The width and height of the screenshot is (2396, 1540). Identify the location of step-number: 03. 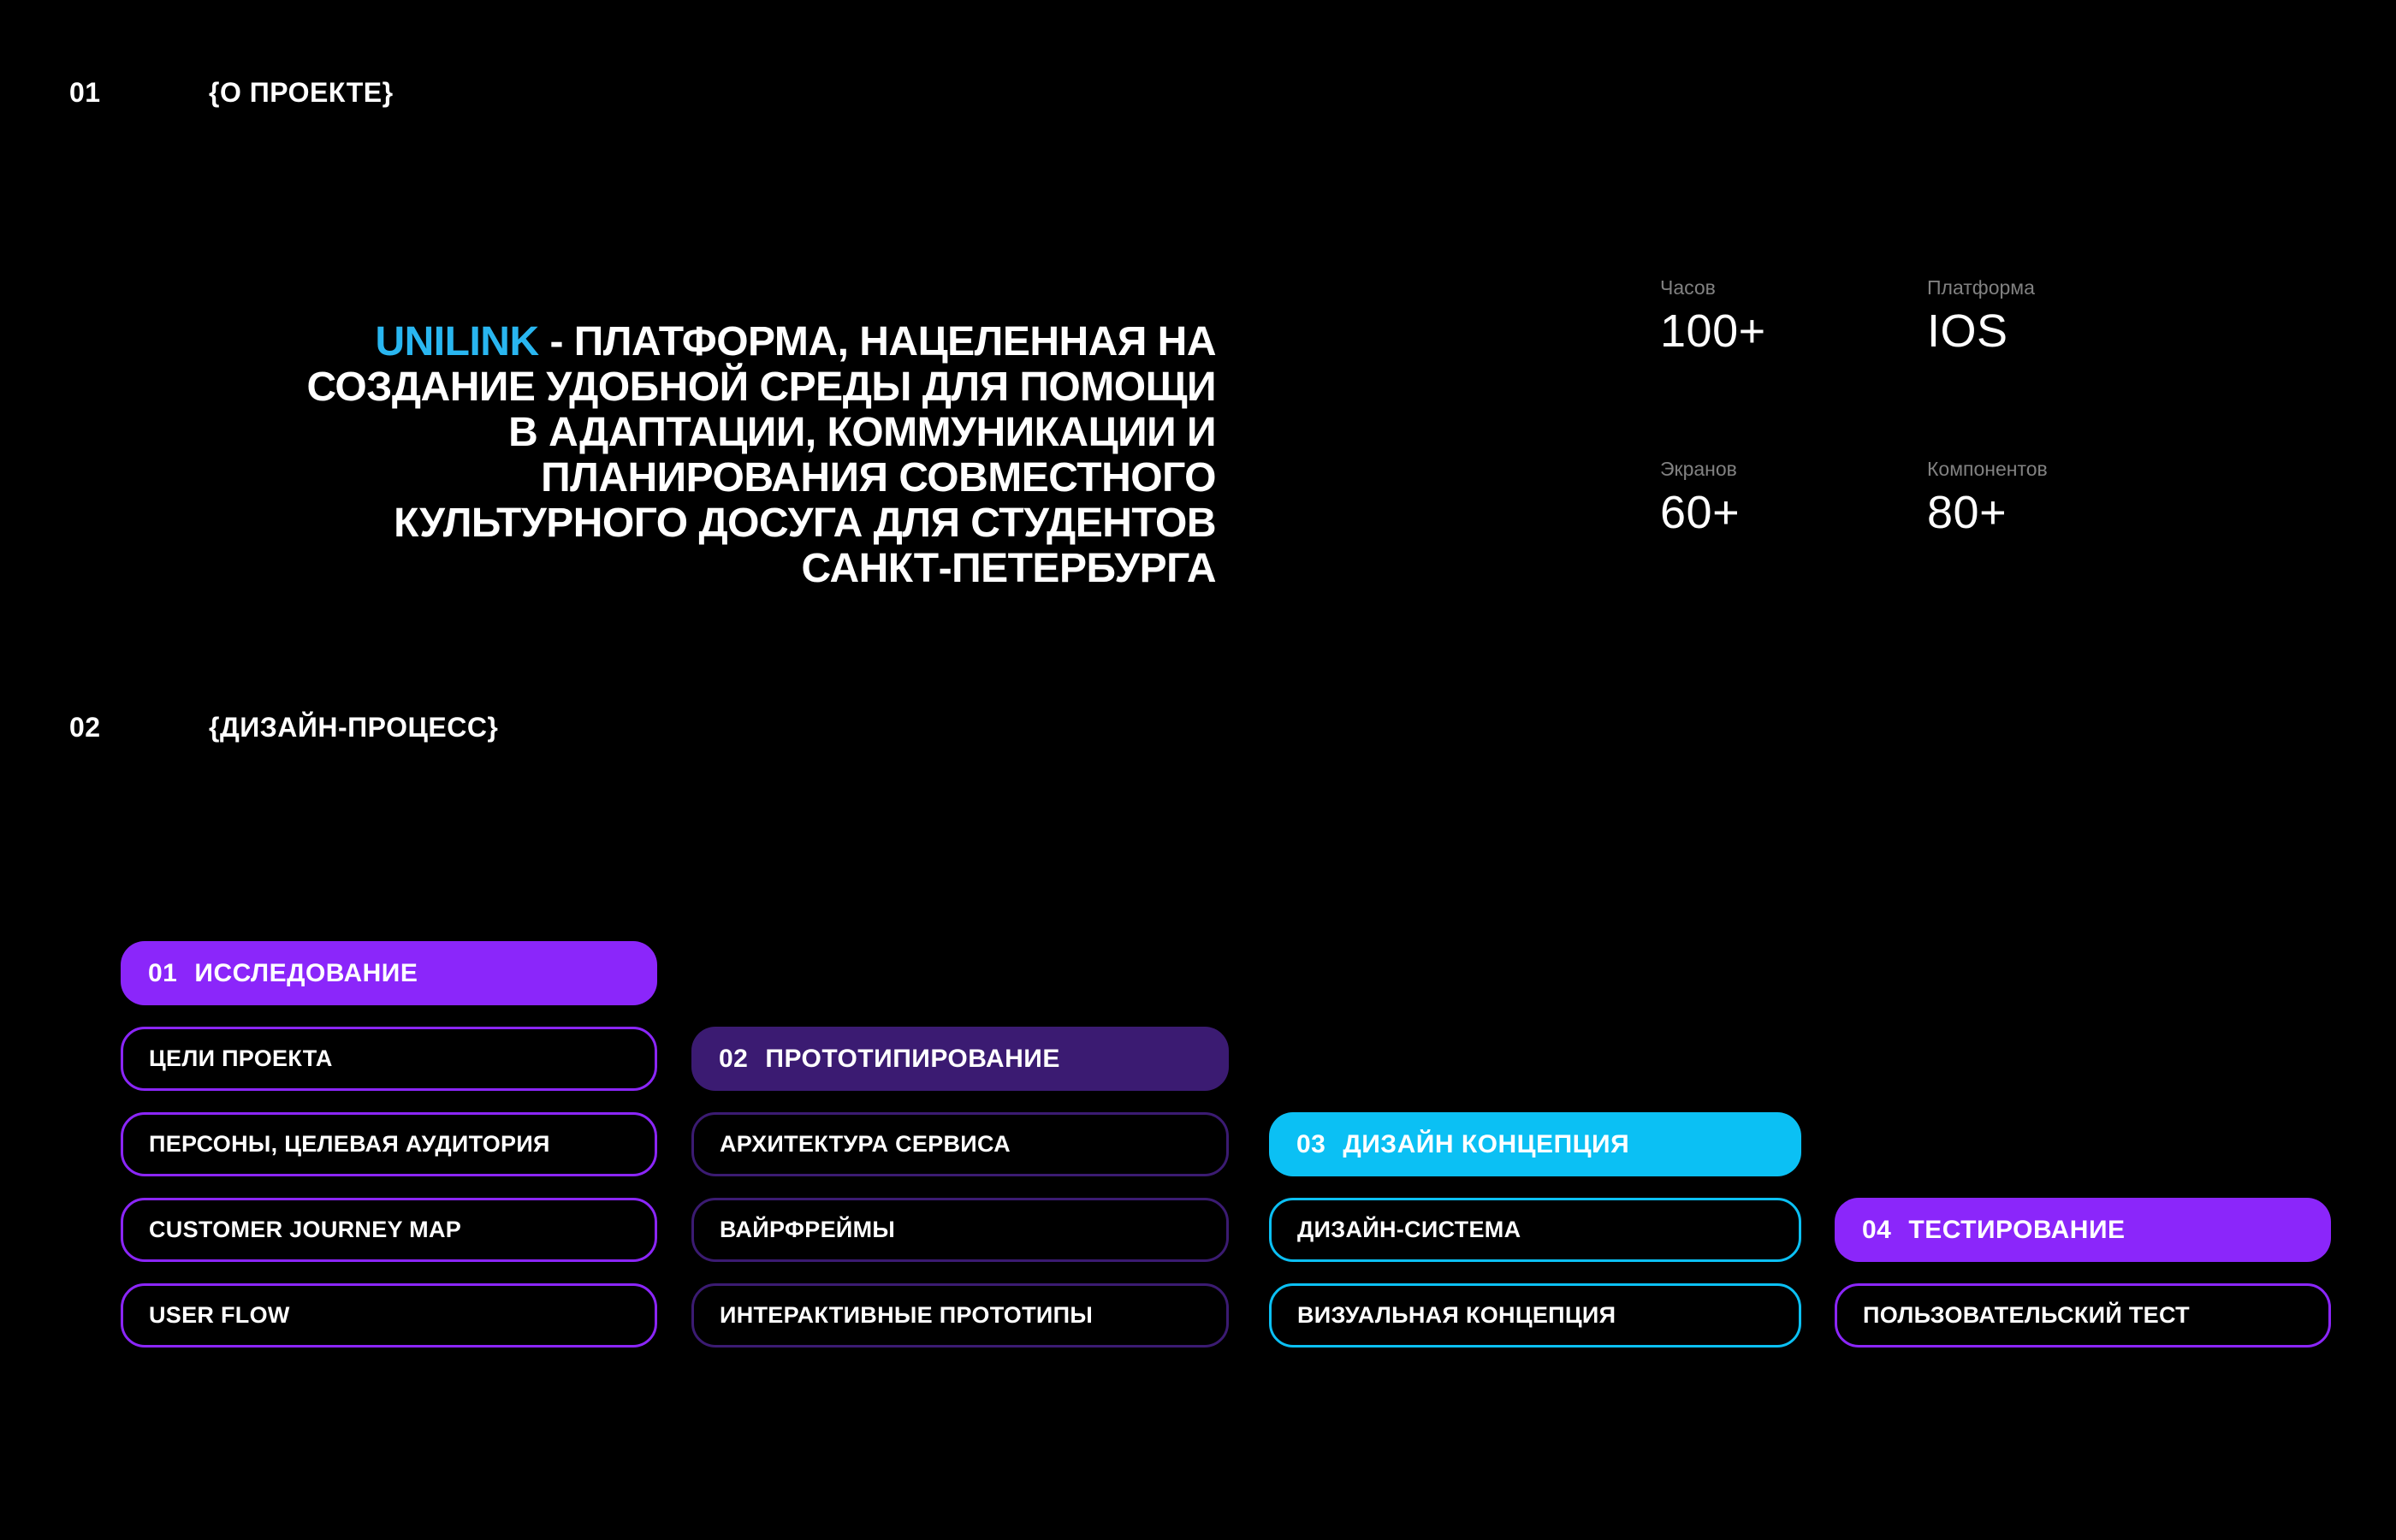
(1311, 1143).